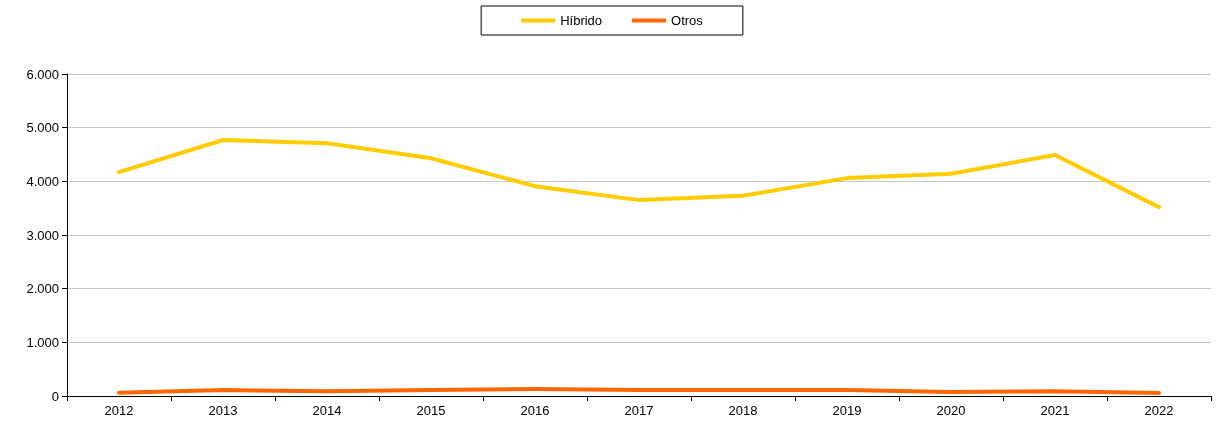  What do you see at coordinates (581, 20) in the screenshot?
I see `legend-label: Híbrido` at bounding box center [581, 20].